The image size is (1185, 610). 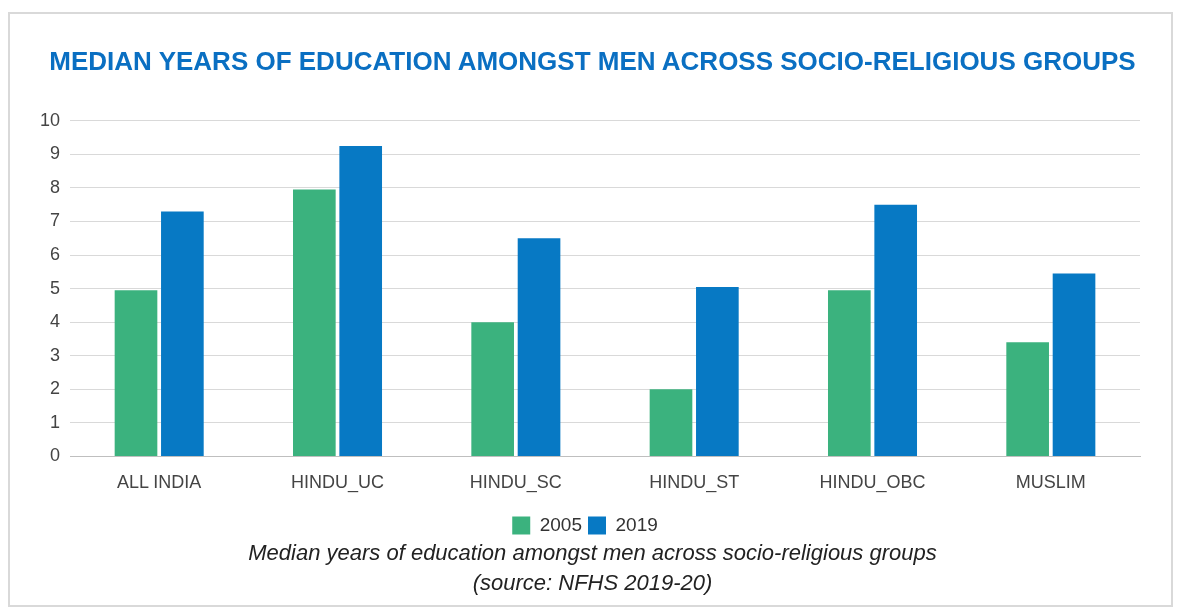 What do you see at coordinates (338, 483) in the screenshot?
I see `x-tick-label: HINDU_UC` at bounding box center [338, 483].